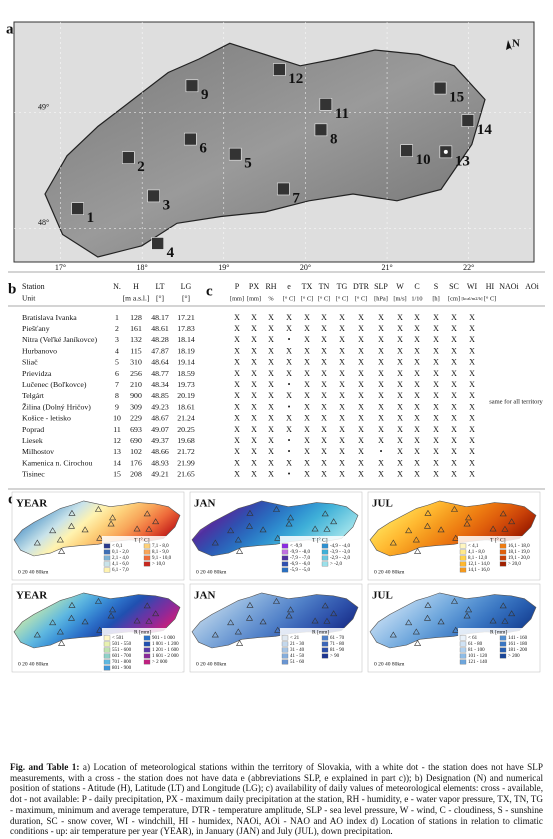 This screenshot has height=839, width=553. Describe the element at coordinates (297, 650) in the screenshot. I see `legend-label: 31 - 40` at that location.